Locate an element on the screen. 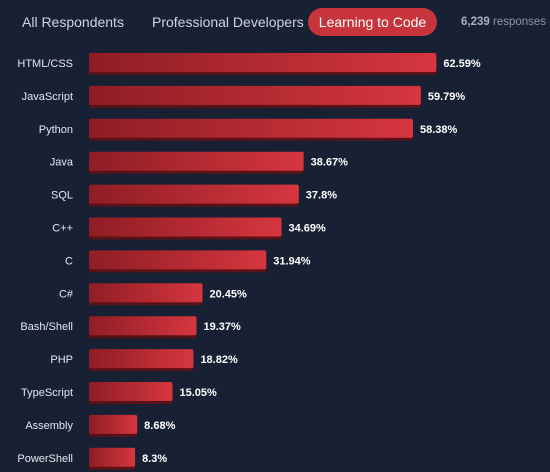 This screenshot has width=550, height=472. value-label: 62.59% is located at coordinates (462, 64).